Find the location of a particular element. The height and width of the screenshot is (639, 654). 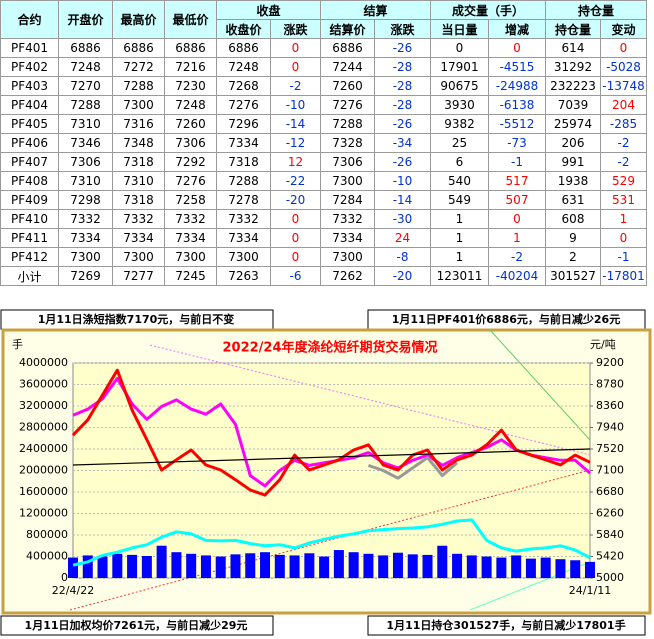

cell: 7263 is located at coordinates (243, 276).